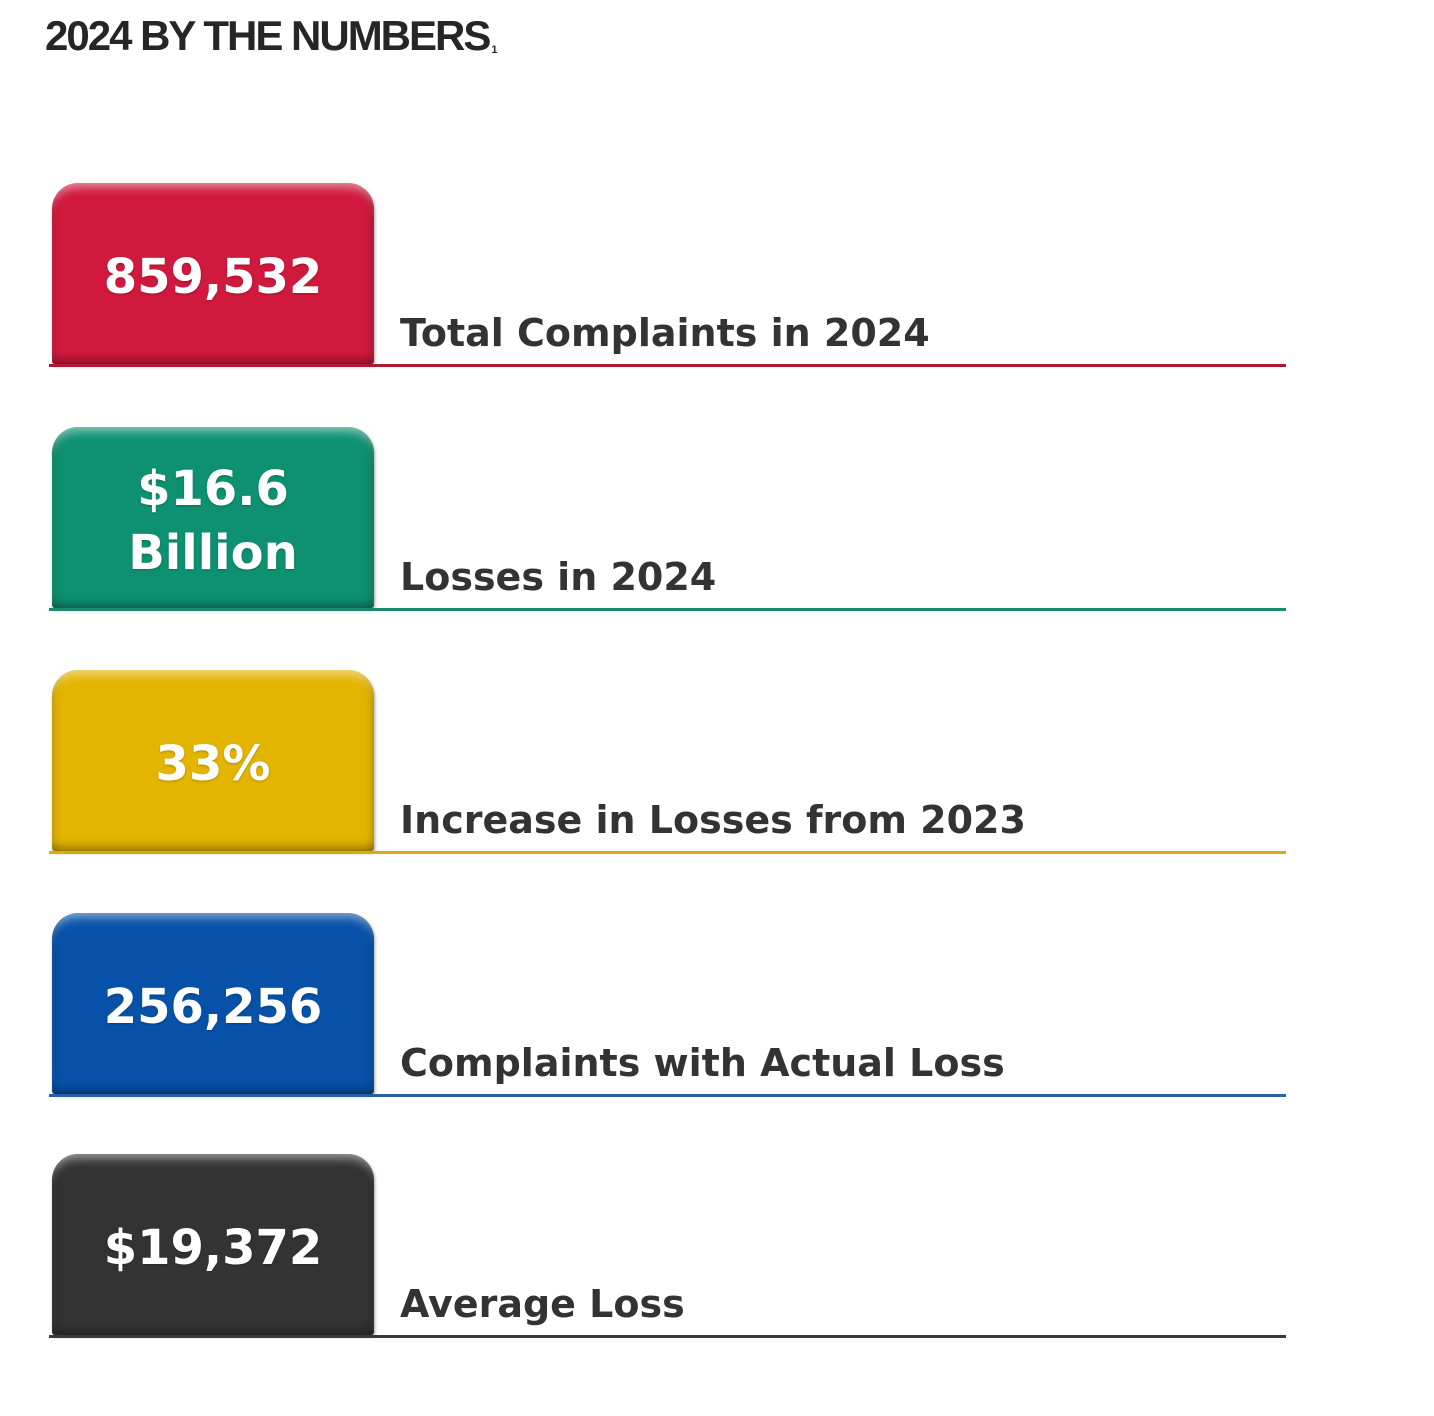  Describe the element at coordinates (542, 1304) in the screenshot. I see `stat-label-average-loss: Average Loss` at that location.